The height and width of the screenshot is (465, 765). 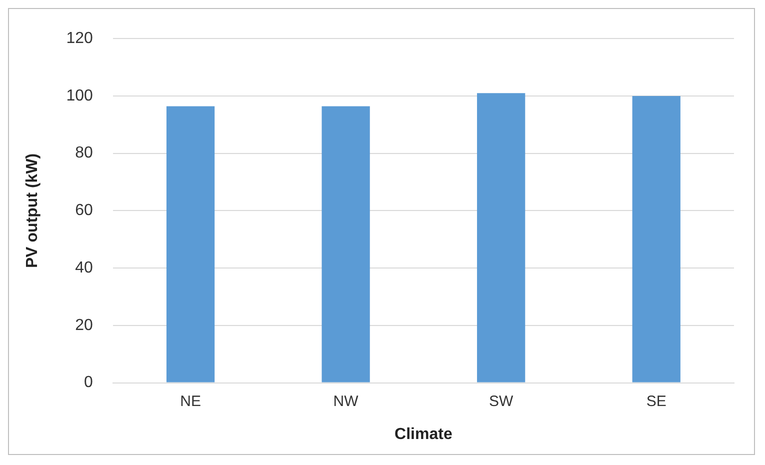 I want to click on x-tick-label: NE, so click(x=190, y=401).